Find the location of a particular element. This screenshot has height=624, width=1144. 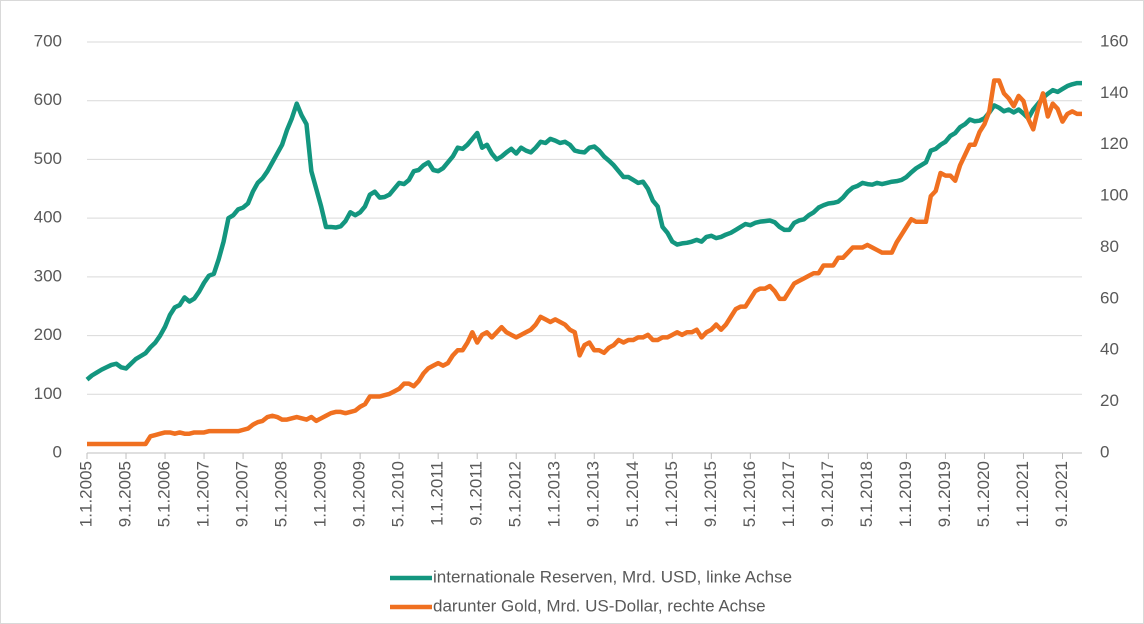

y2-tick-label: 120 is located at coordinates (1114, 143).